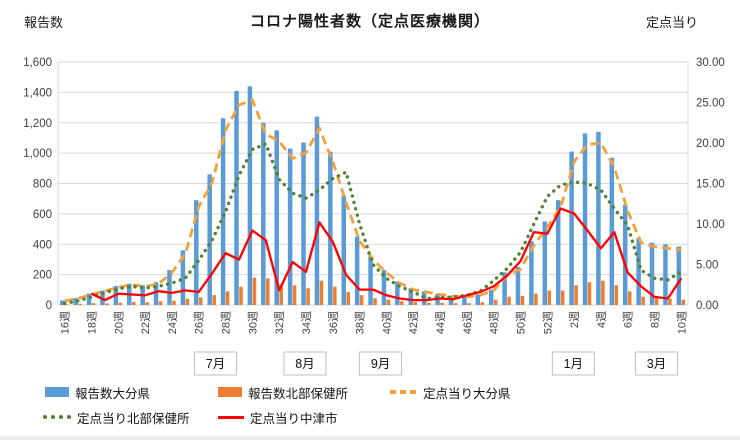 Image resolution: width=740 pixels, height=440 pixels. Describe the element at coordinates (231, 417) in the screenshot. I see `red-line-swatch-icon` at that location.